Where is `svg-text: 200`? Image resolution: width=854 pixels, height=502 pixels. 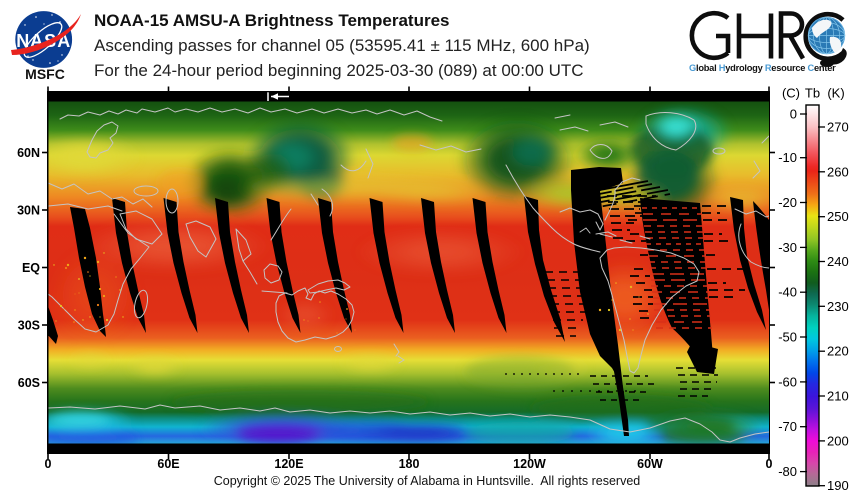
svg-text: 200 is located at coordinates (838, 440).